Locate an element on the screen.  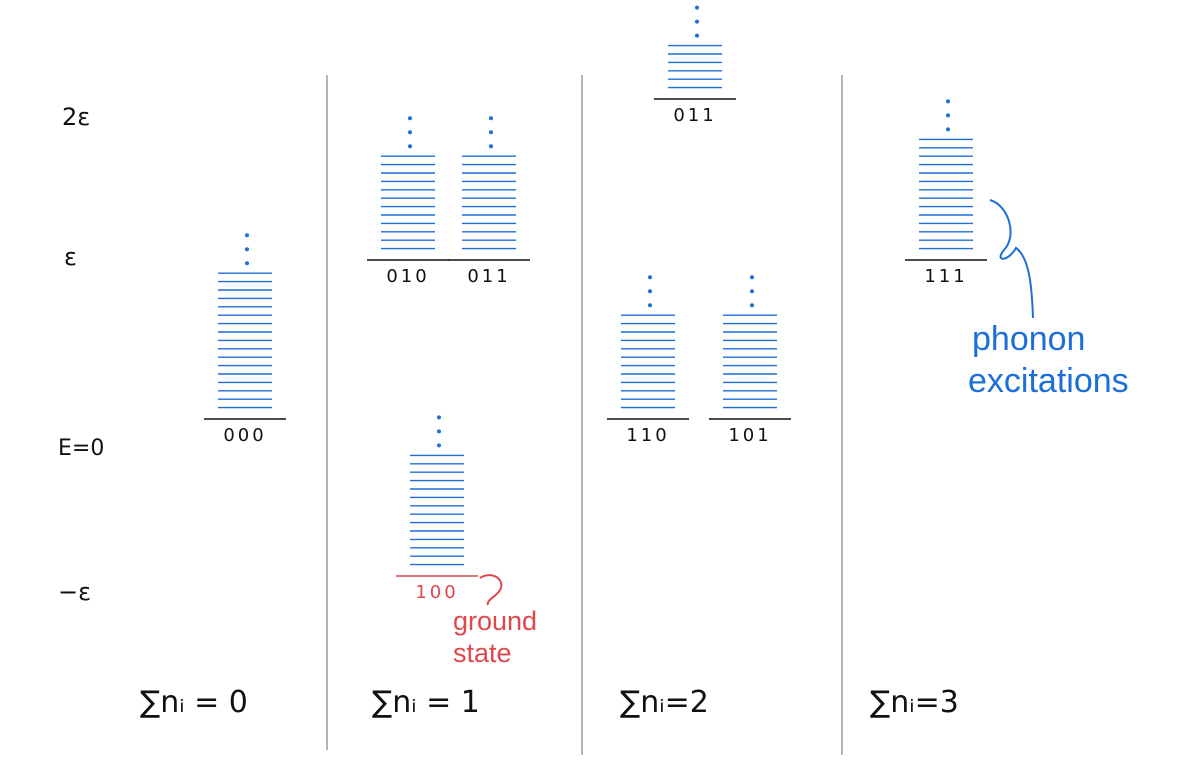
sum-label-0: ∑nᵢ = 0 is located at coordinates (194, 702).